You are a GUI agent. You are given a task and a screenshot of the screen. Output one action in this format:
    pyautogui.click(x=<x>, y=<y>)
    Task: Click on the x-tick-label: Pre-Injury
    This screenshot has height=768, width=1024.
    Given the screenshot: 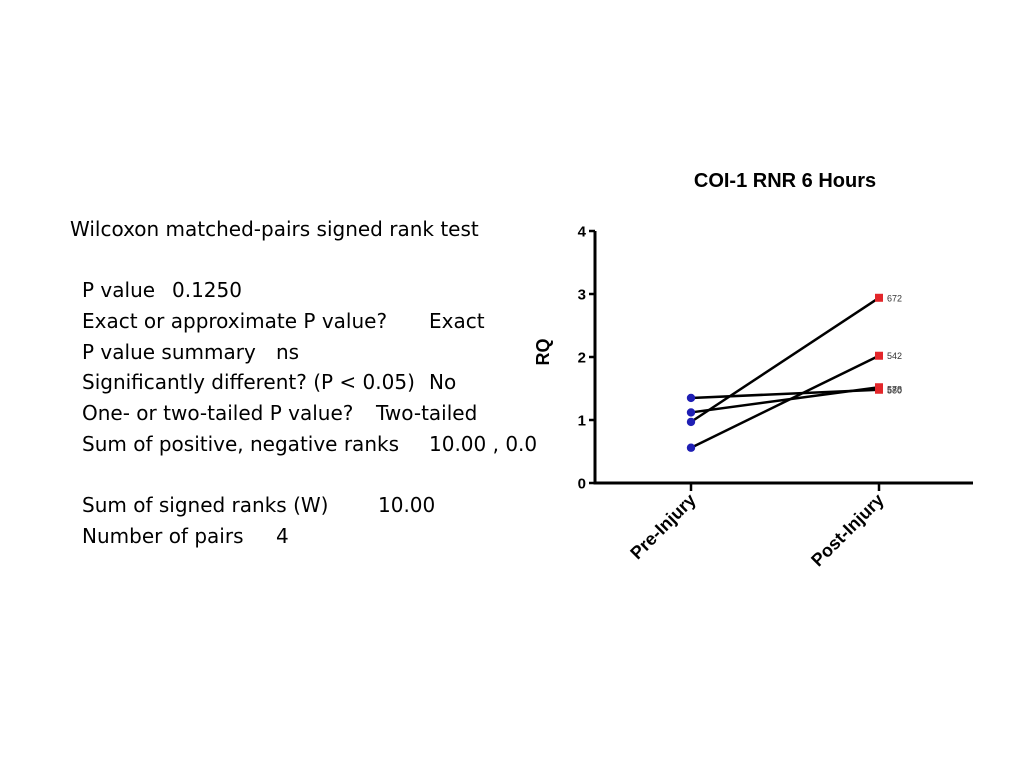 What is the action you would take?
    pyautogui.click(x=663, y=527)
    